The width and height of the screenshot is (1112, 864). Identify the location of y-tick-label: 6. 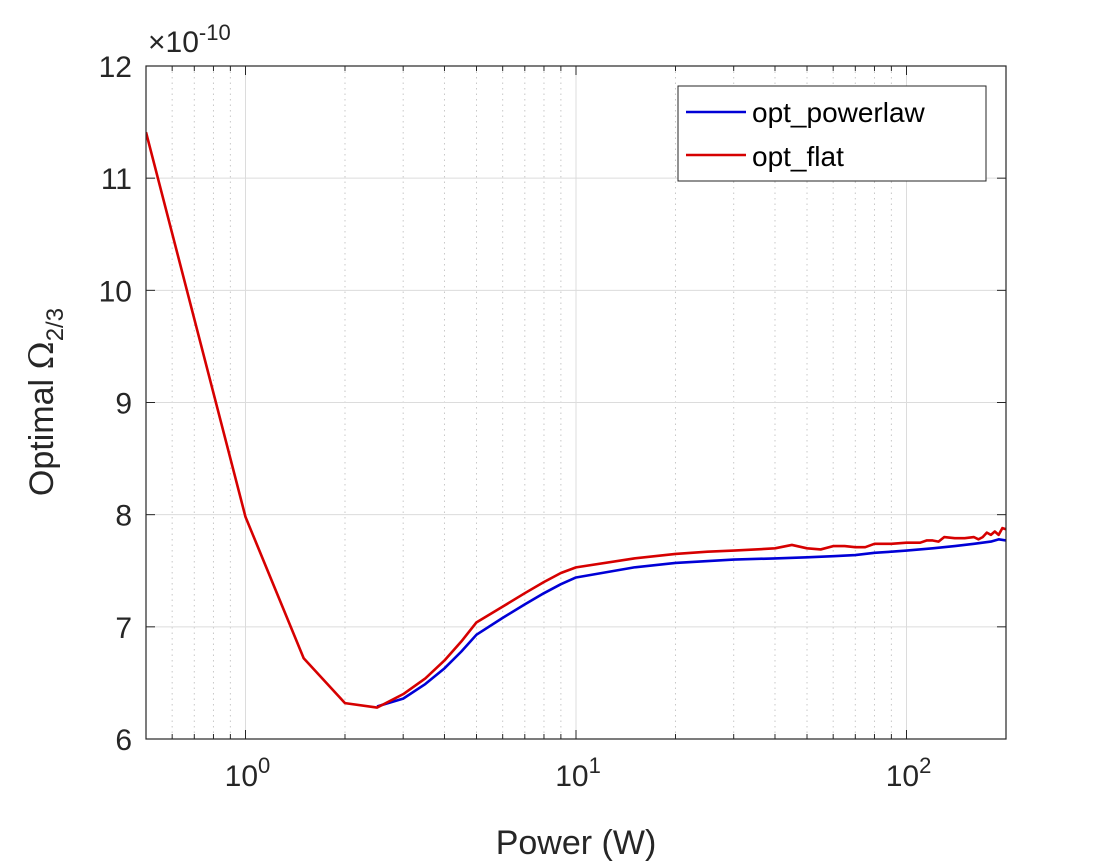
(123, 740).